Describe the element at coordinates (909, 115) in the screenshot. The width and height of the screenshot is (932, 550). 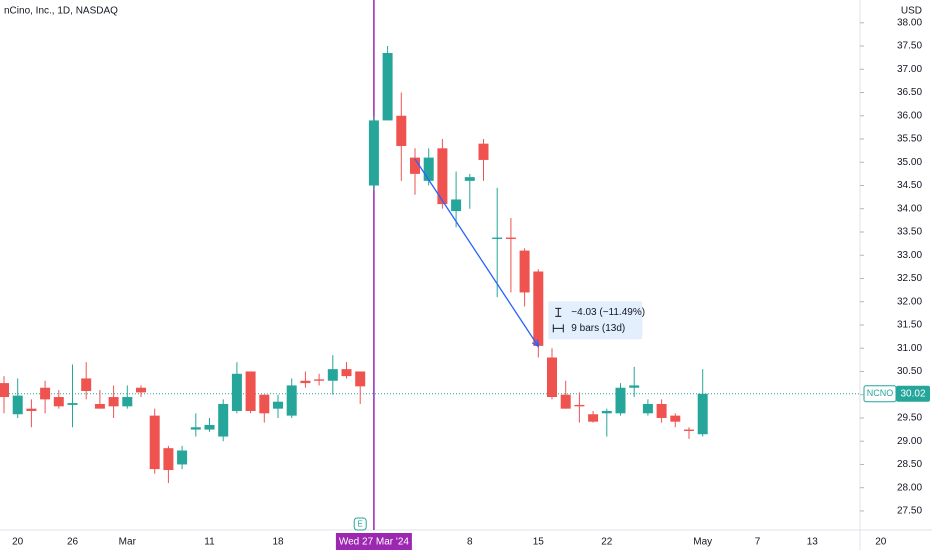
I see `y-tick-label: 36.00` at that location.